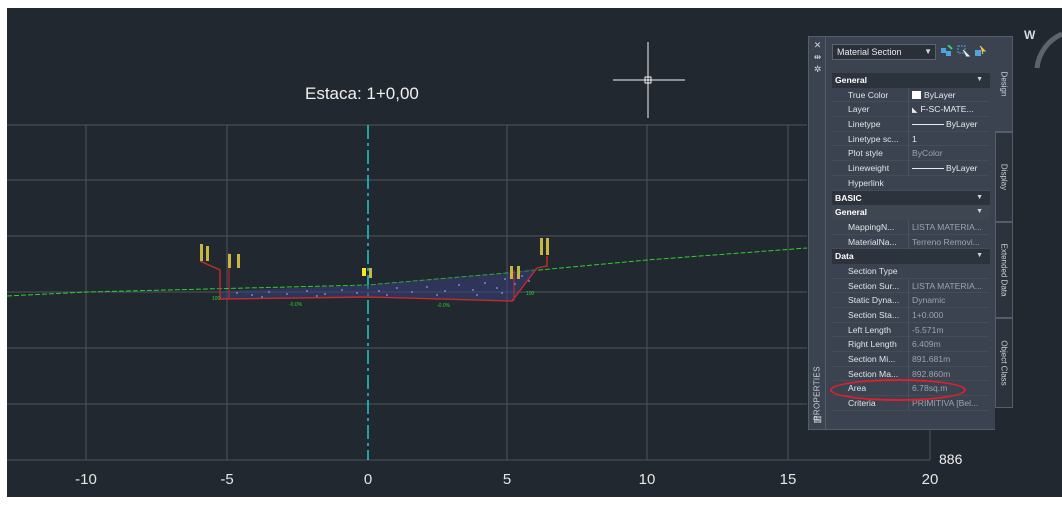  Describe the element at coordinates (820, 233) in the screenshot. I see `palette-title-strip: ✕ ⇹ ✲ PROPERTIES ▤` at that location.